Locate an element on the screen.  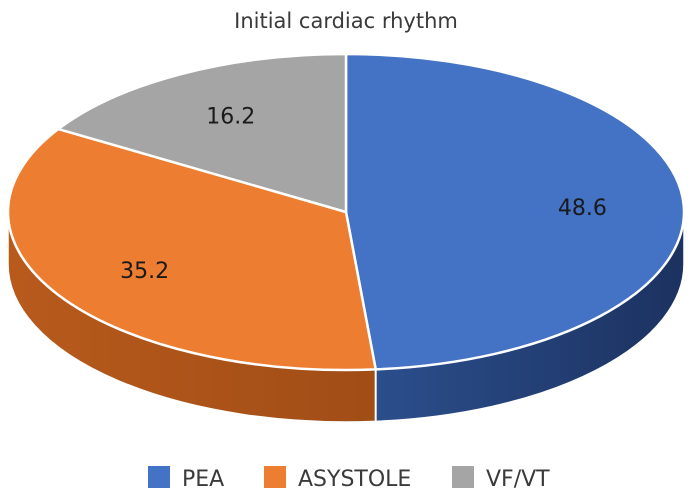
data-label-asystole: 35.2 is located at coordinates (144, 271).